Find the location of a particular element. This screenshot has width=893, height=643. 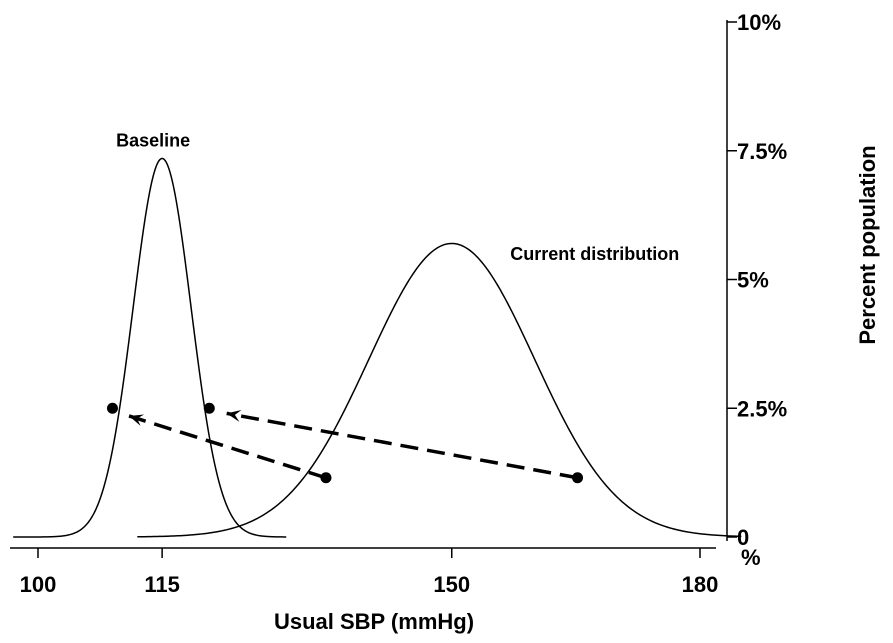

x-tick-label: 100 is located at coordinates (38, 584).